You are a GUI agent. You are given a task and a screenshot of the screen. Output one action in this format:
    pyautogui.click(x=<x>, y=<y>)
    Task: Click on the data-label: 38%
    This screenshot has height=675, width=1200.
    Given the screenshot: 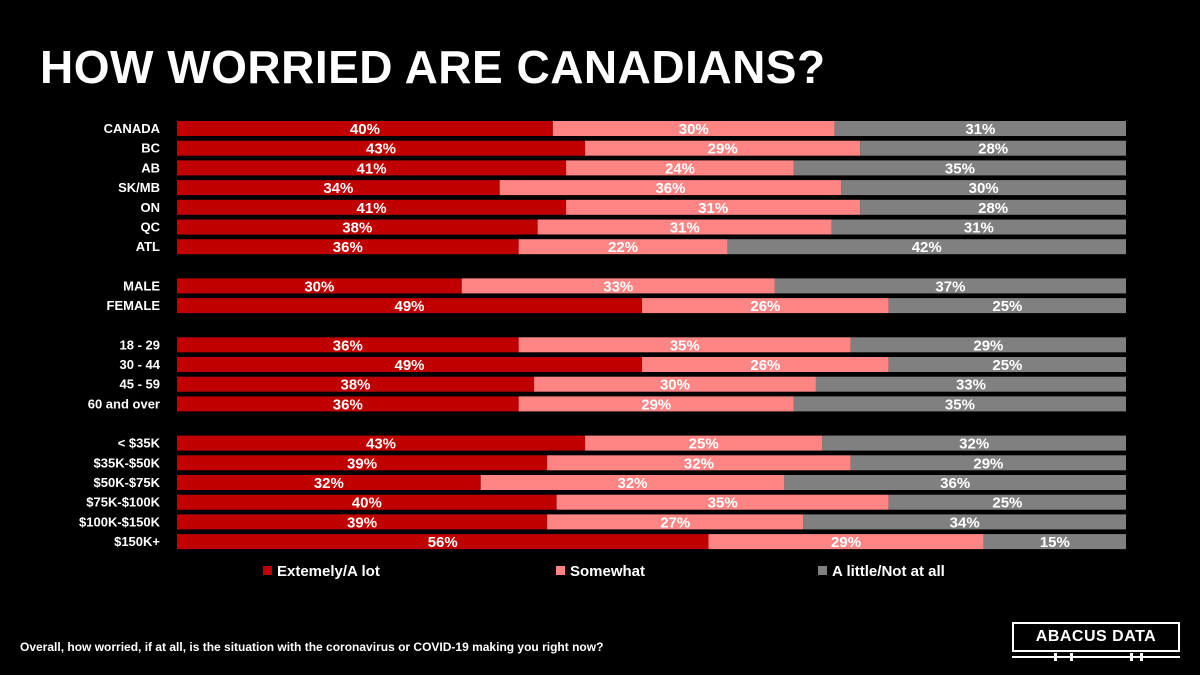 What is the action you would take?
    pyautogui.click(x=356, y=385)
    